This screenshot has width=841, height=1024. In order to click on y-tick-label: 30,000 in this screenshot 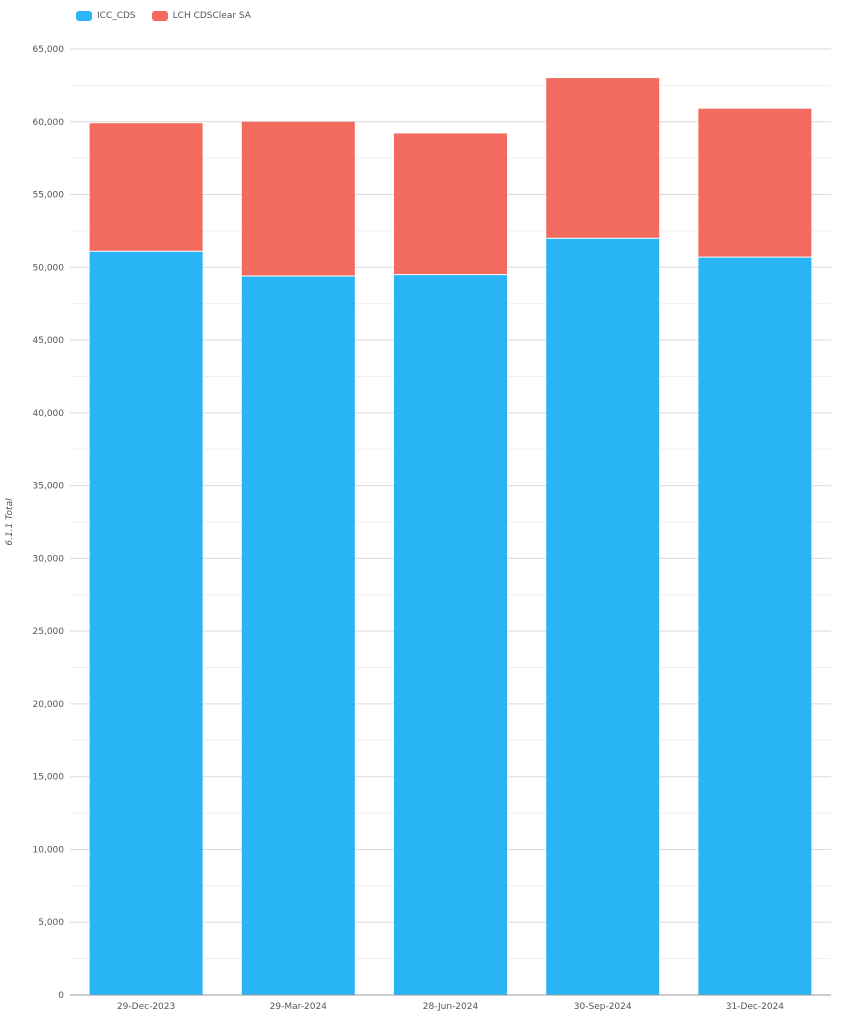, I will do `click(49, 559)`.